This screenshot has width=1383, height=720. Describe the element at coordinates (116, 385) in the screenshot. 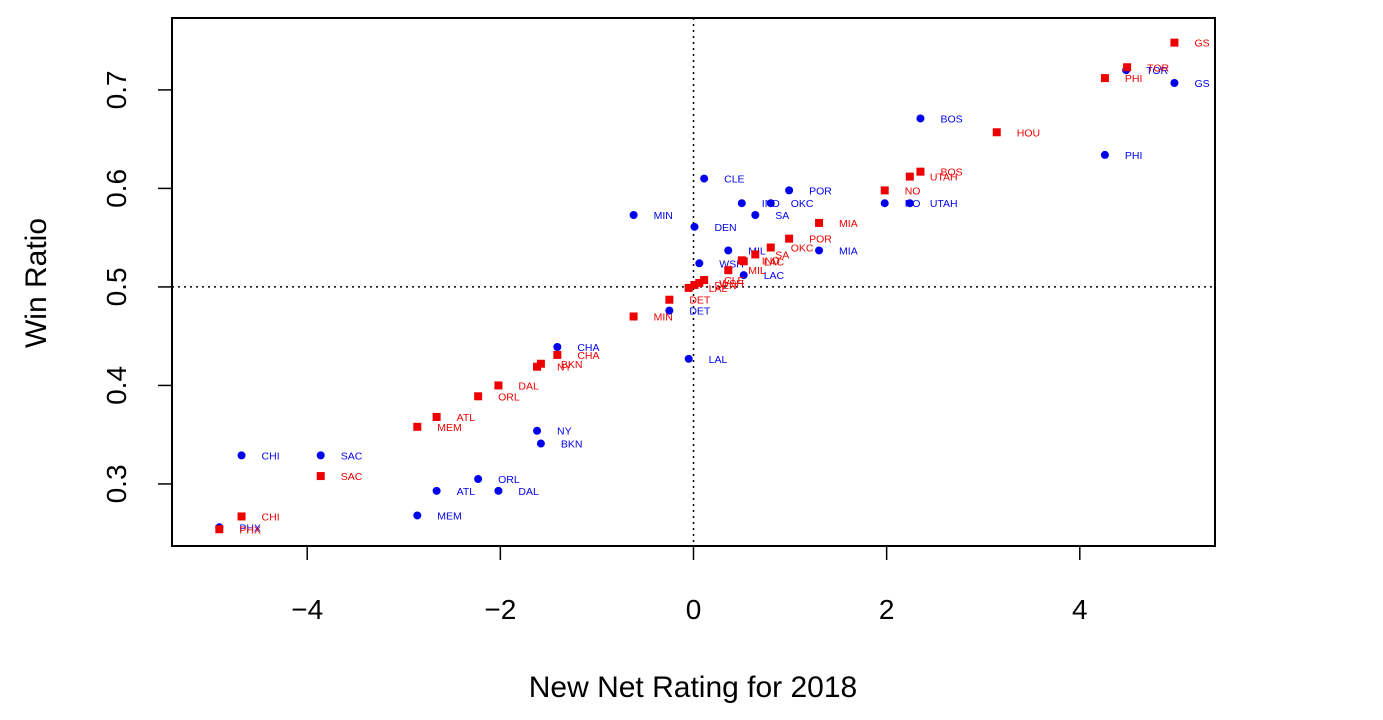

I see `y-tick-label: 0.4` at that location.